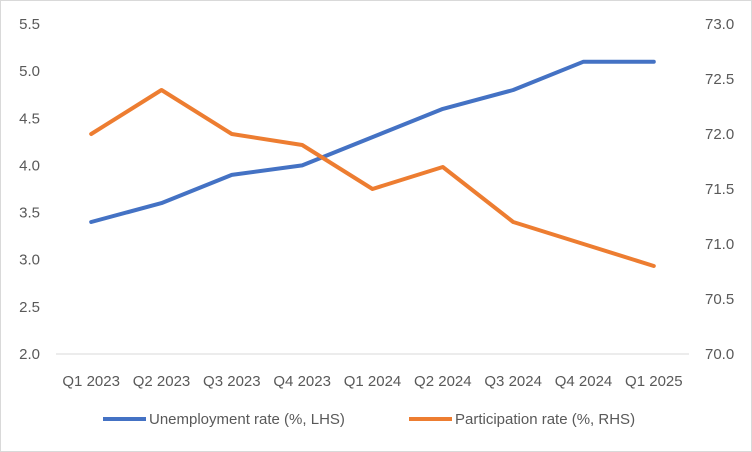 This screenshot has width=752, height=452. What do you see at coordinates (719, 244) in the screenshot?
I see `right-tick-label: 71.0` at bounding box center [719, 244].